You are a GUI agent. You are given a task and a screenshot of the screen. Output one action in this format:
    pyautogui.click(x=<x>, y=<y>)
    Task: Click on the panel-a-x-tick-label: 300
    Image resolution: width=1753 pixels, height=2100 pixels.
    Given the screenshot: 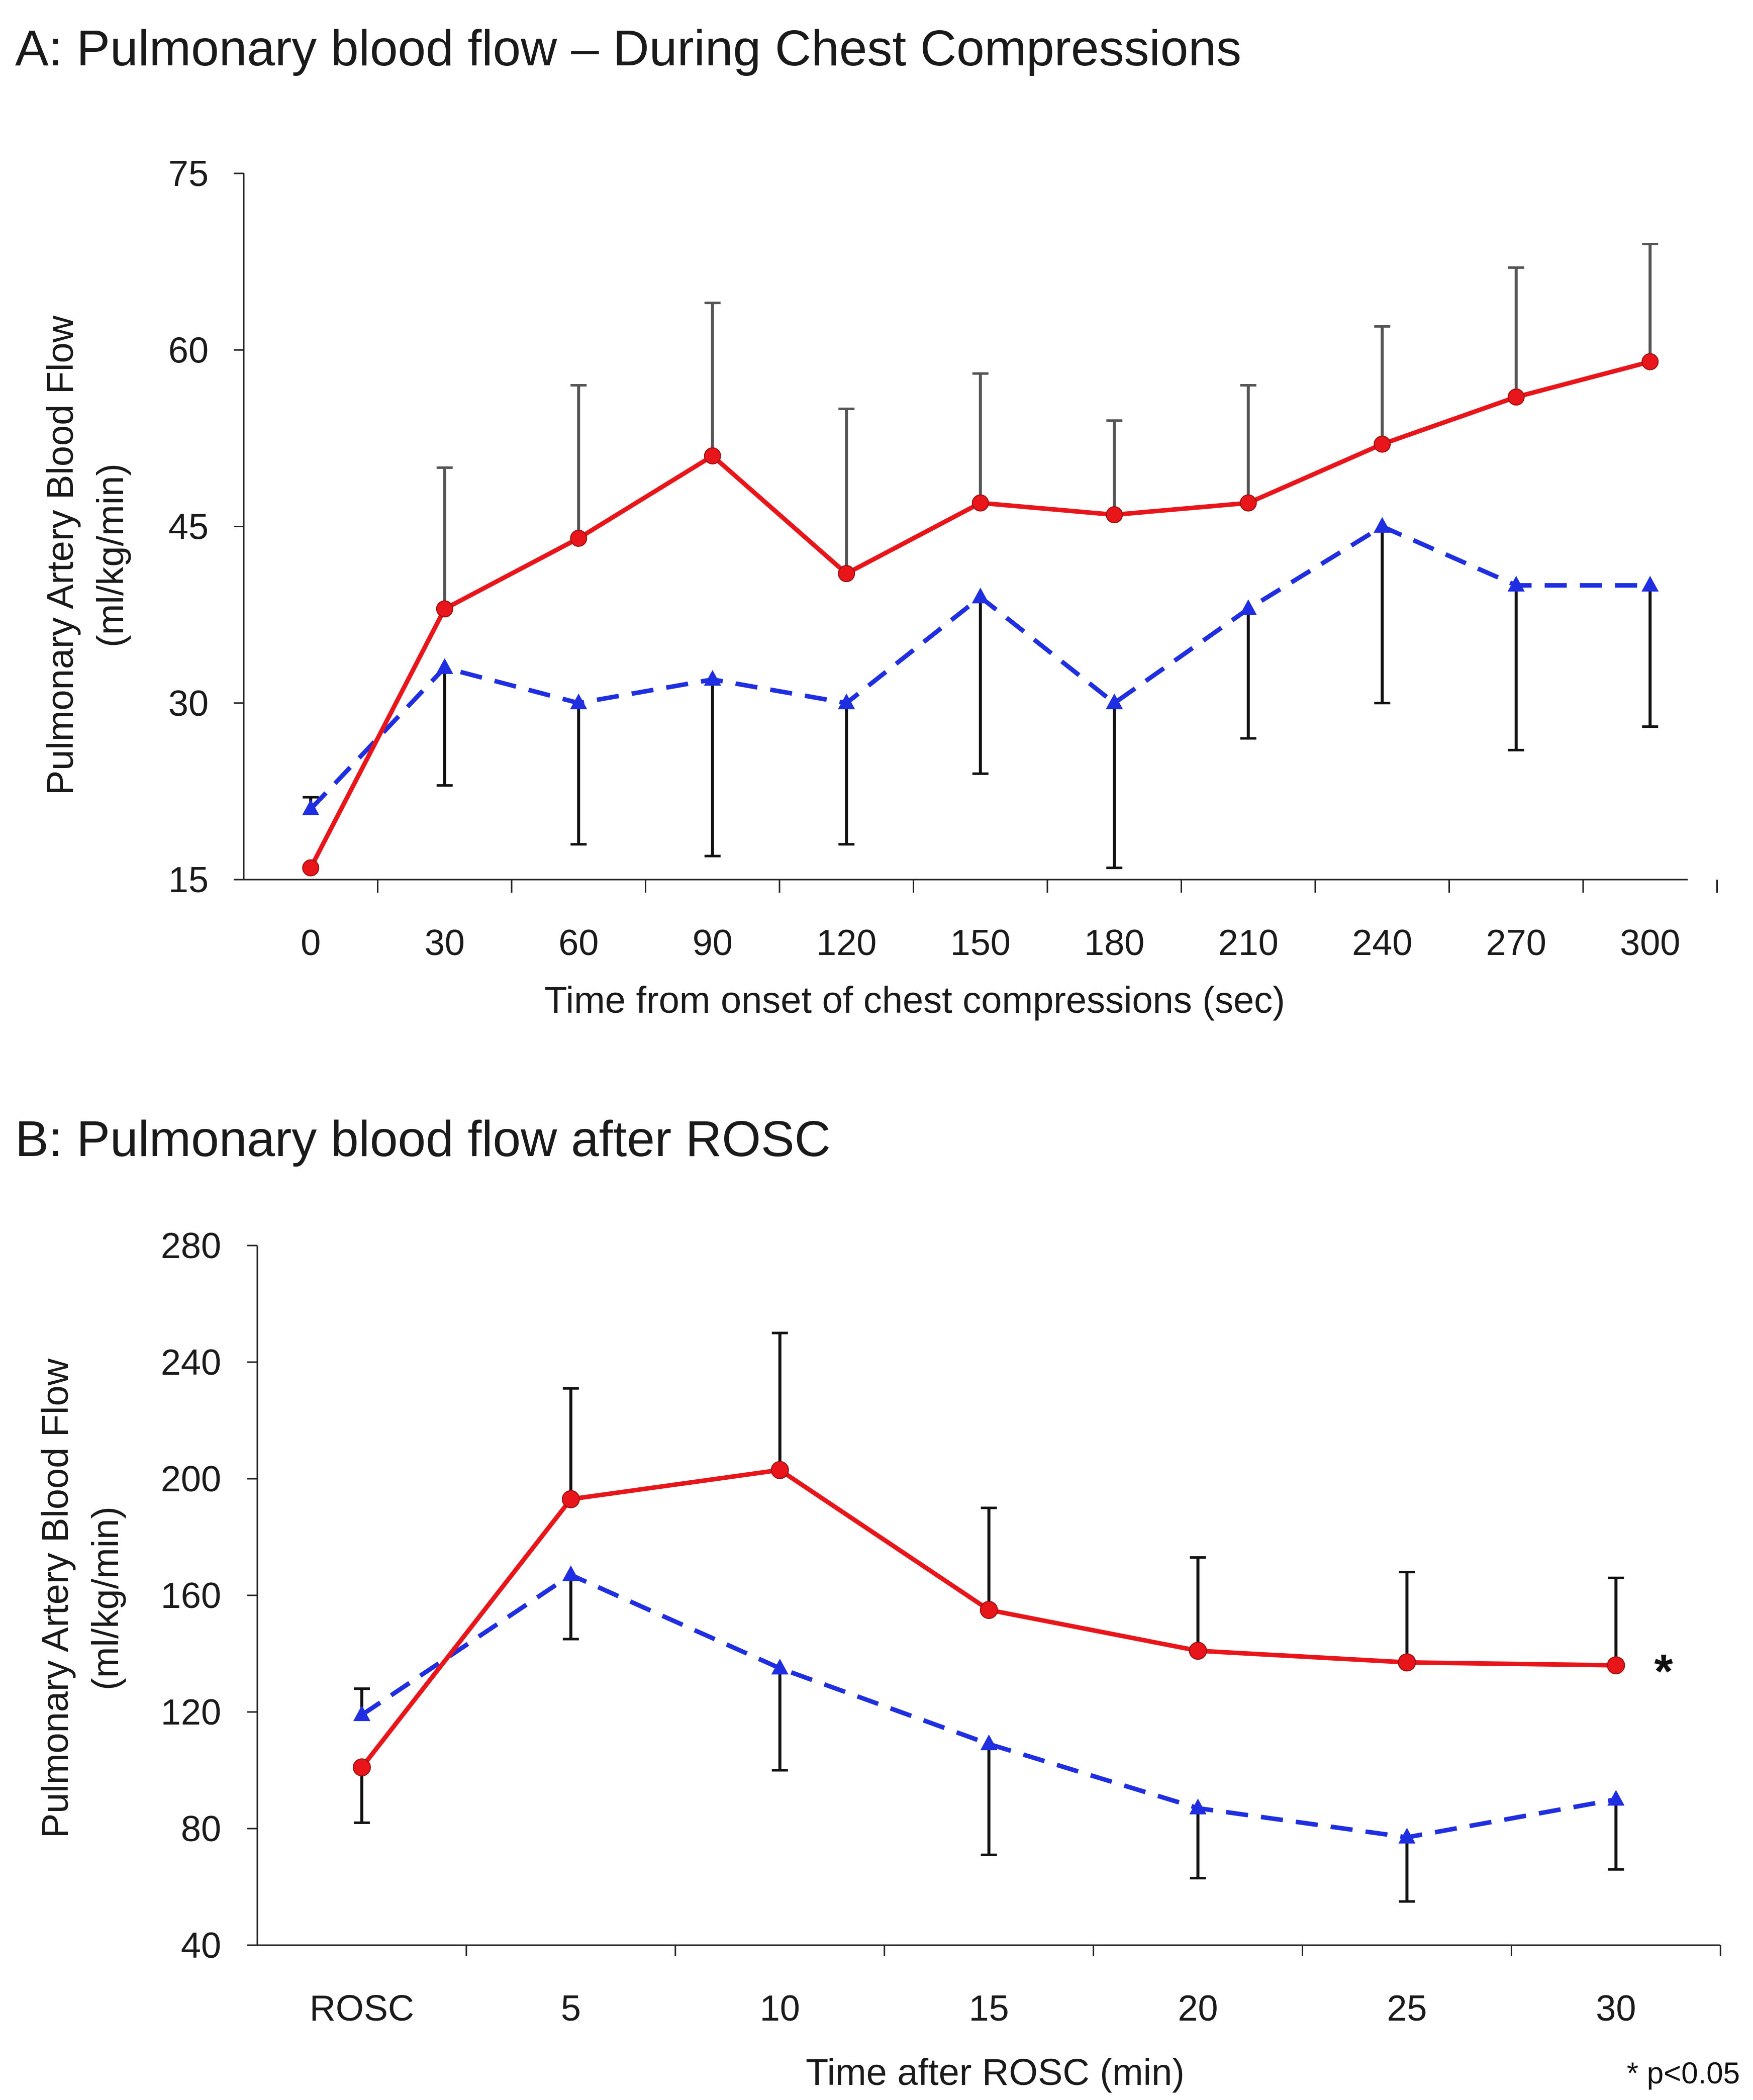 What is the action you would take?
    pyautogui.click(x=1650, y=943)
    